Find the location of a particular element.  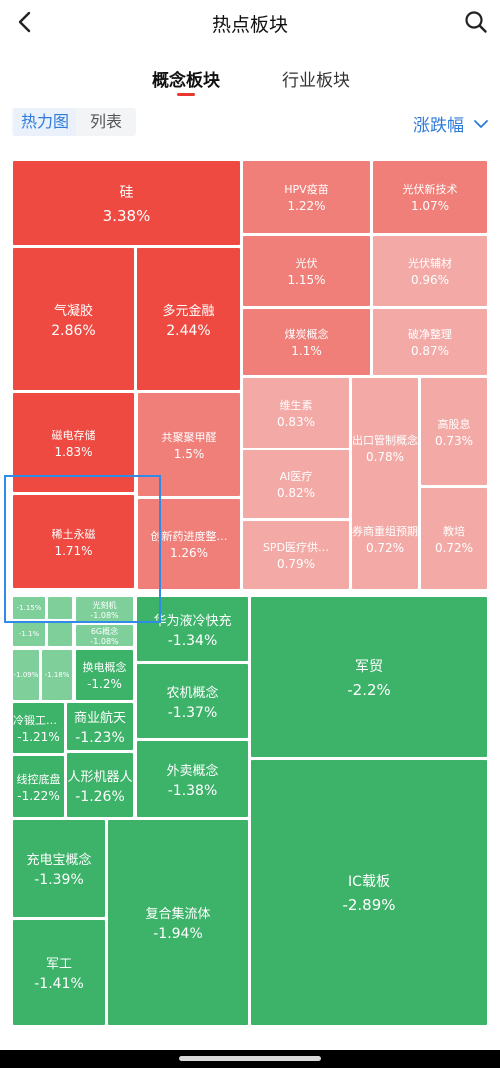

heatmap-tile: 磁电存储 1.83% is located at coordinates (73, 442).